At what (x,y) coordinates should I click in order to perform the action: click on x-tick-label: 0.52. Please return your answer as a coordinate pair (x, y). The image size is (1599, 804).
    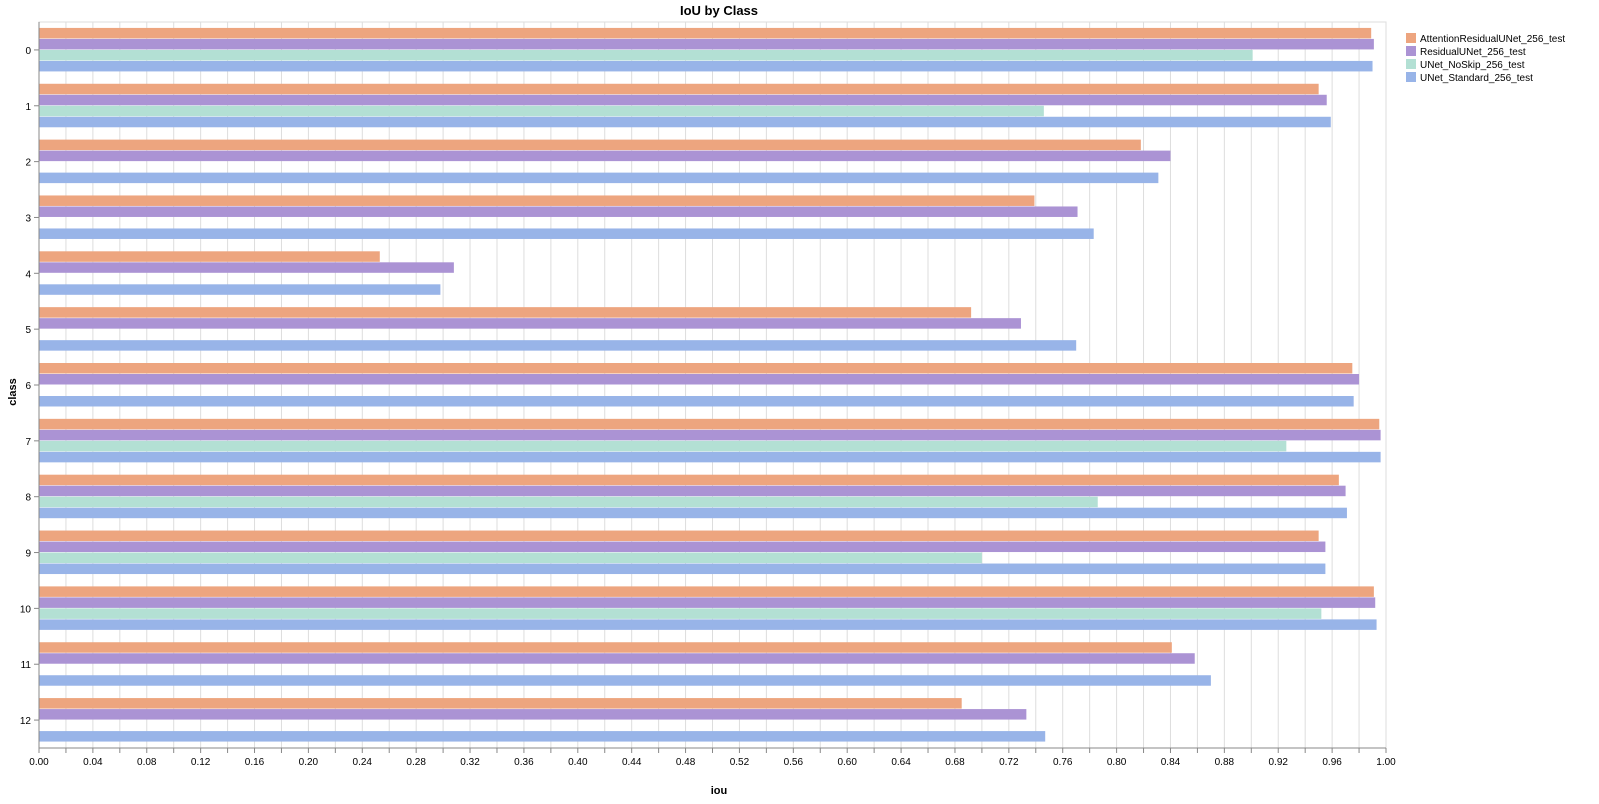
    Looking at the image, I should click on (740, 762).